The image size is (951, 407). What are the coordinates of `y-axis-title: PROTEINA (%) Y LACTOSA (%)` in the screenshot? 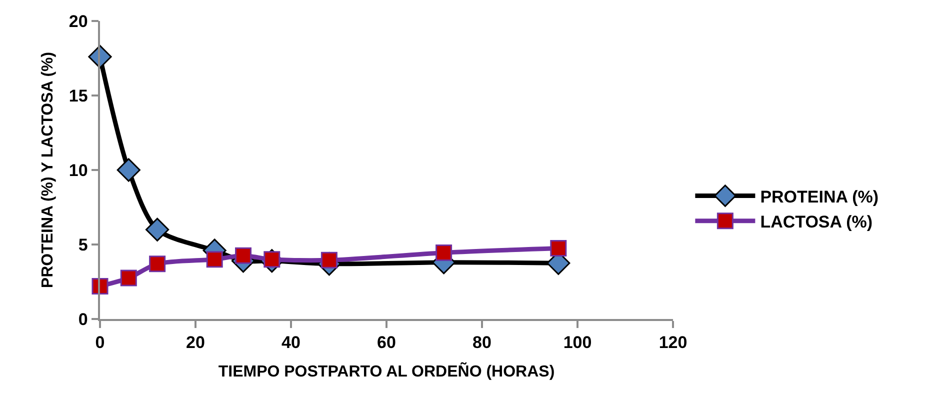 It's located at (47, 170).